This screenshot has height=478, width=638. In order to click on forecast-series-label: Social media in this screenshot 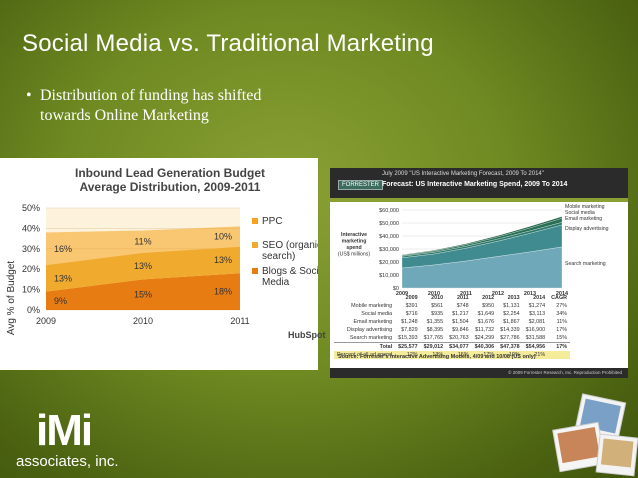, I will do `click(580, 213)`.